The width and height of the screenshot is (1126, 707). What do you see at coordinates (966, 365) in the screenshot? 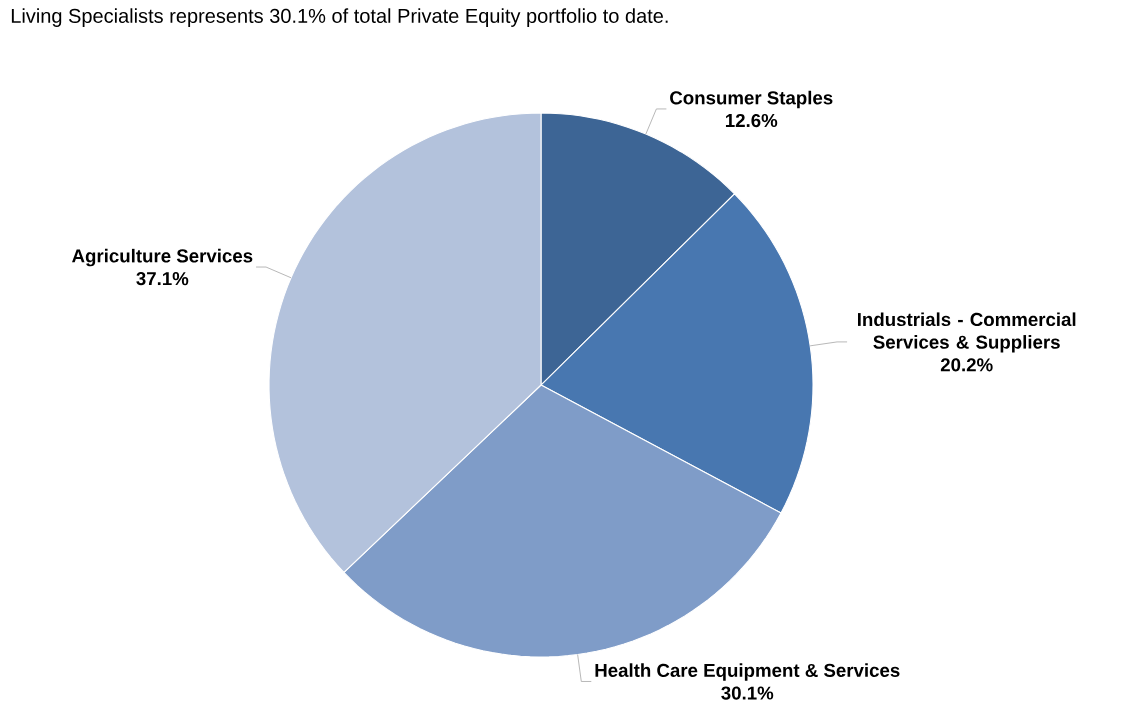
I see `data-label: 20.2%` at bounding box center [966, 365].